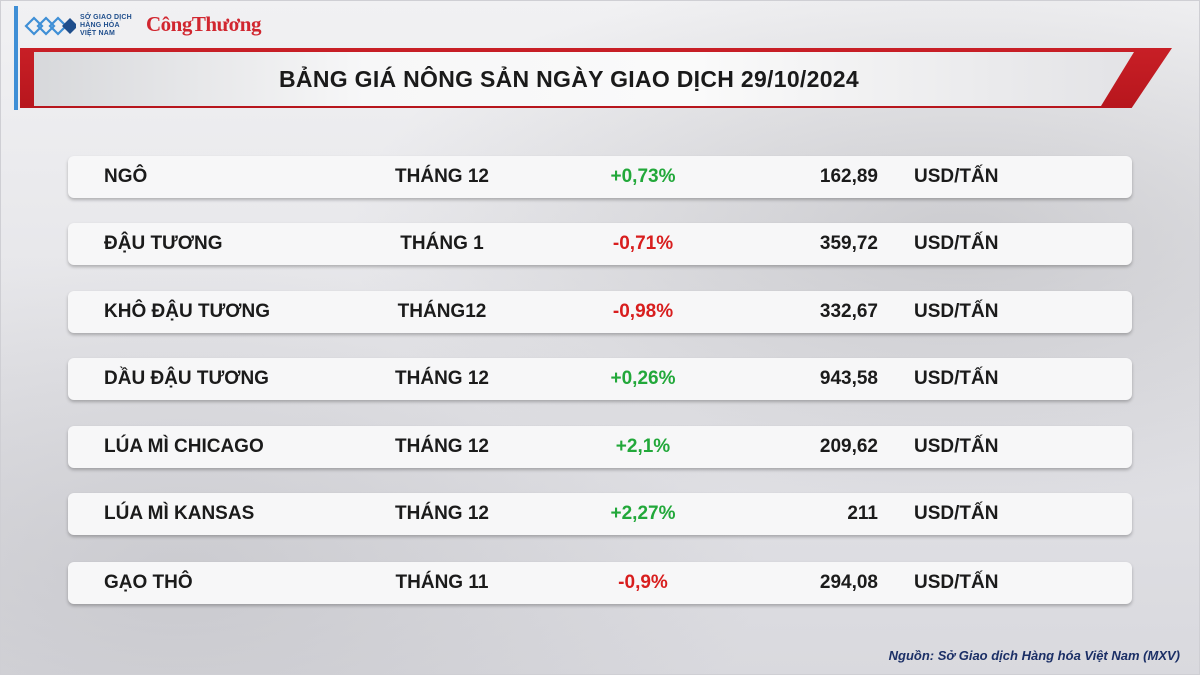  Describe the element at coordinates (98, 33) in the screenshot. I see `exchange-line-3: VIỆT NAM` at that location.